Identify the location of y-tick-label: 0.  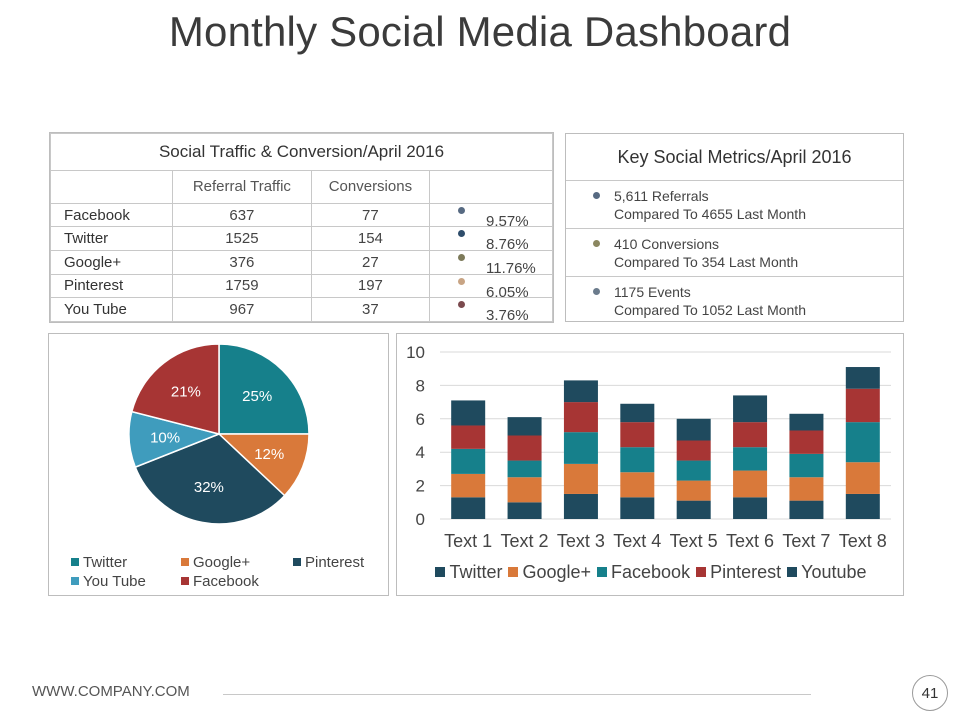
(420, 519).